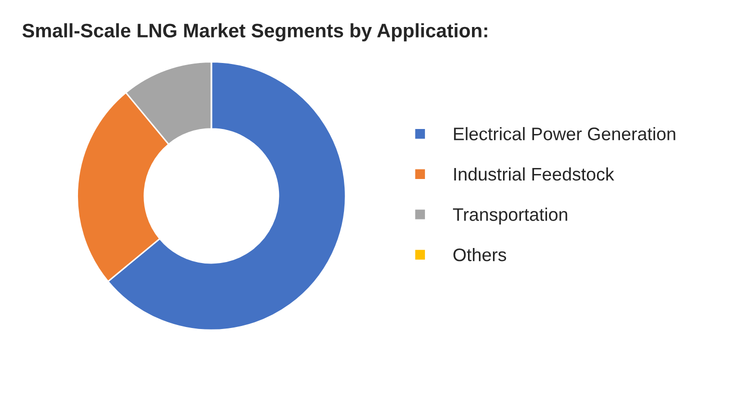 This screenshot has height=404, width=729. Describe the element at coordinates (565, 133) in the screenshot. I see `legend-label: Electrical Power Generation` at that location.